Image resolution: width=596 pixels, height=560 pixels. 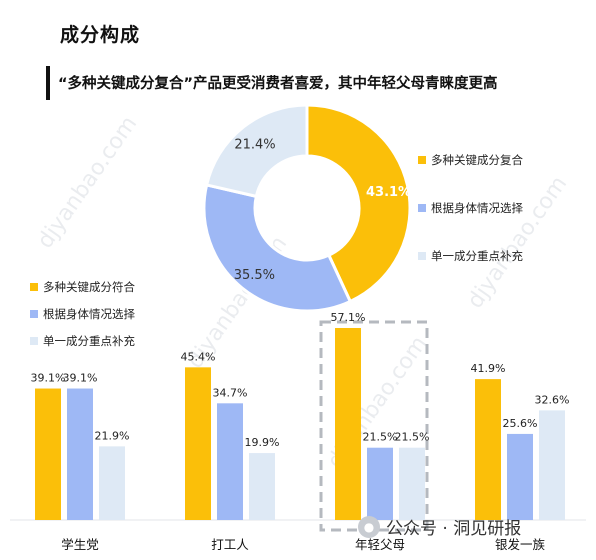 What do you see at coordinates (477, 160) in the screenshot?
I see `legend-label: 多种关键成分复合` at bounding box center [477, 160].